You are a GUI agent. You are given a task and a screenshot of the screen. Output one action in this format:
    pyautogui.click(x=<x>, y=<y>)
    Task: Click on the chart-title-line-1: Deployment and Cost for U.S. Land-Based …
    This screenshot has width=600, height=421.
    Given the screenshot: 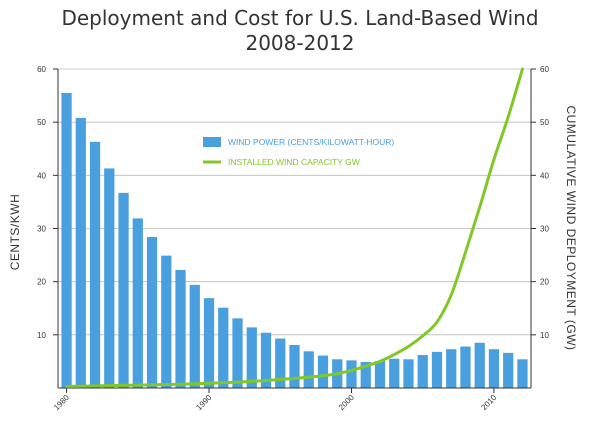 What is the action you would take?
    pyautogui.click(x=299, y=18)
    